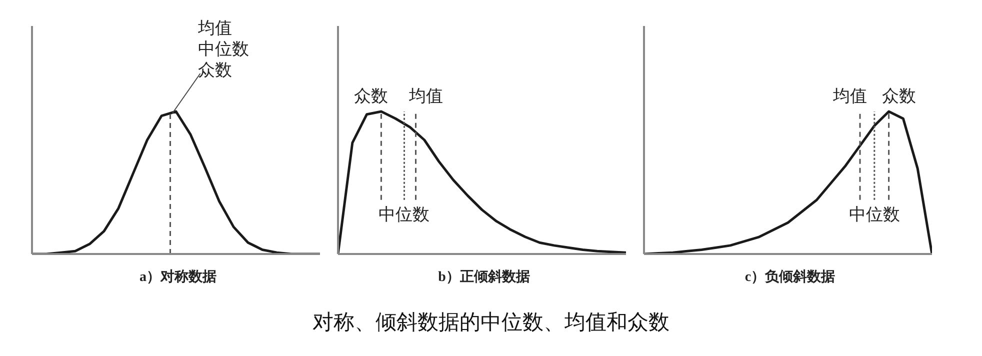  What do you see at coordinates (224, 49) in the screenshot?
I see `text: 中位数` at bounding box center [224, 49].